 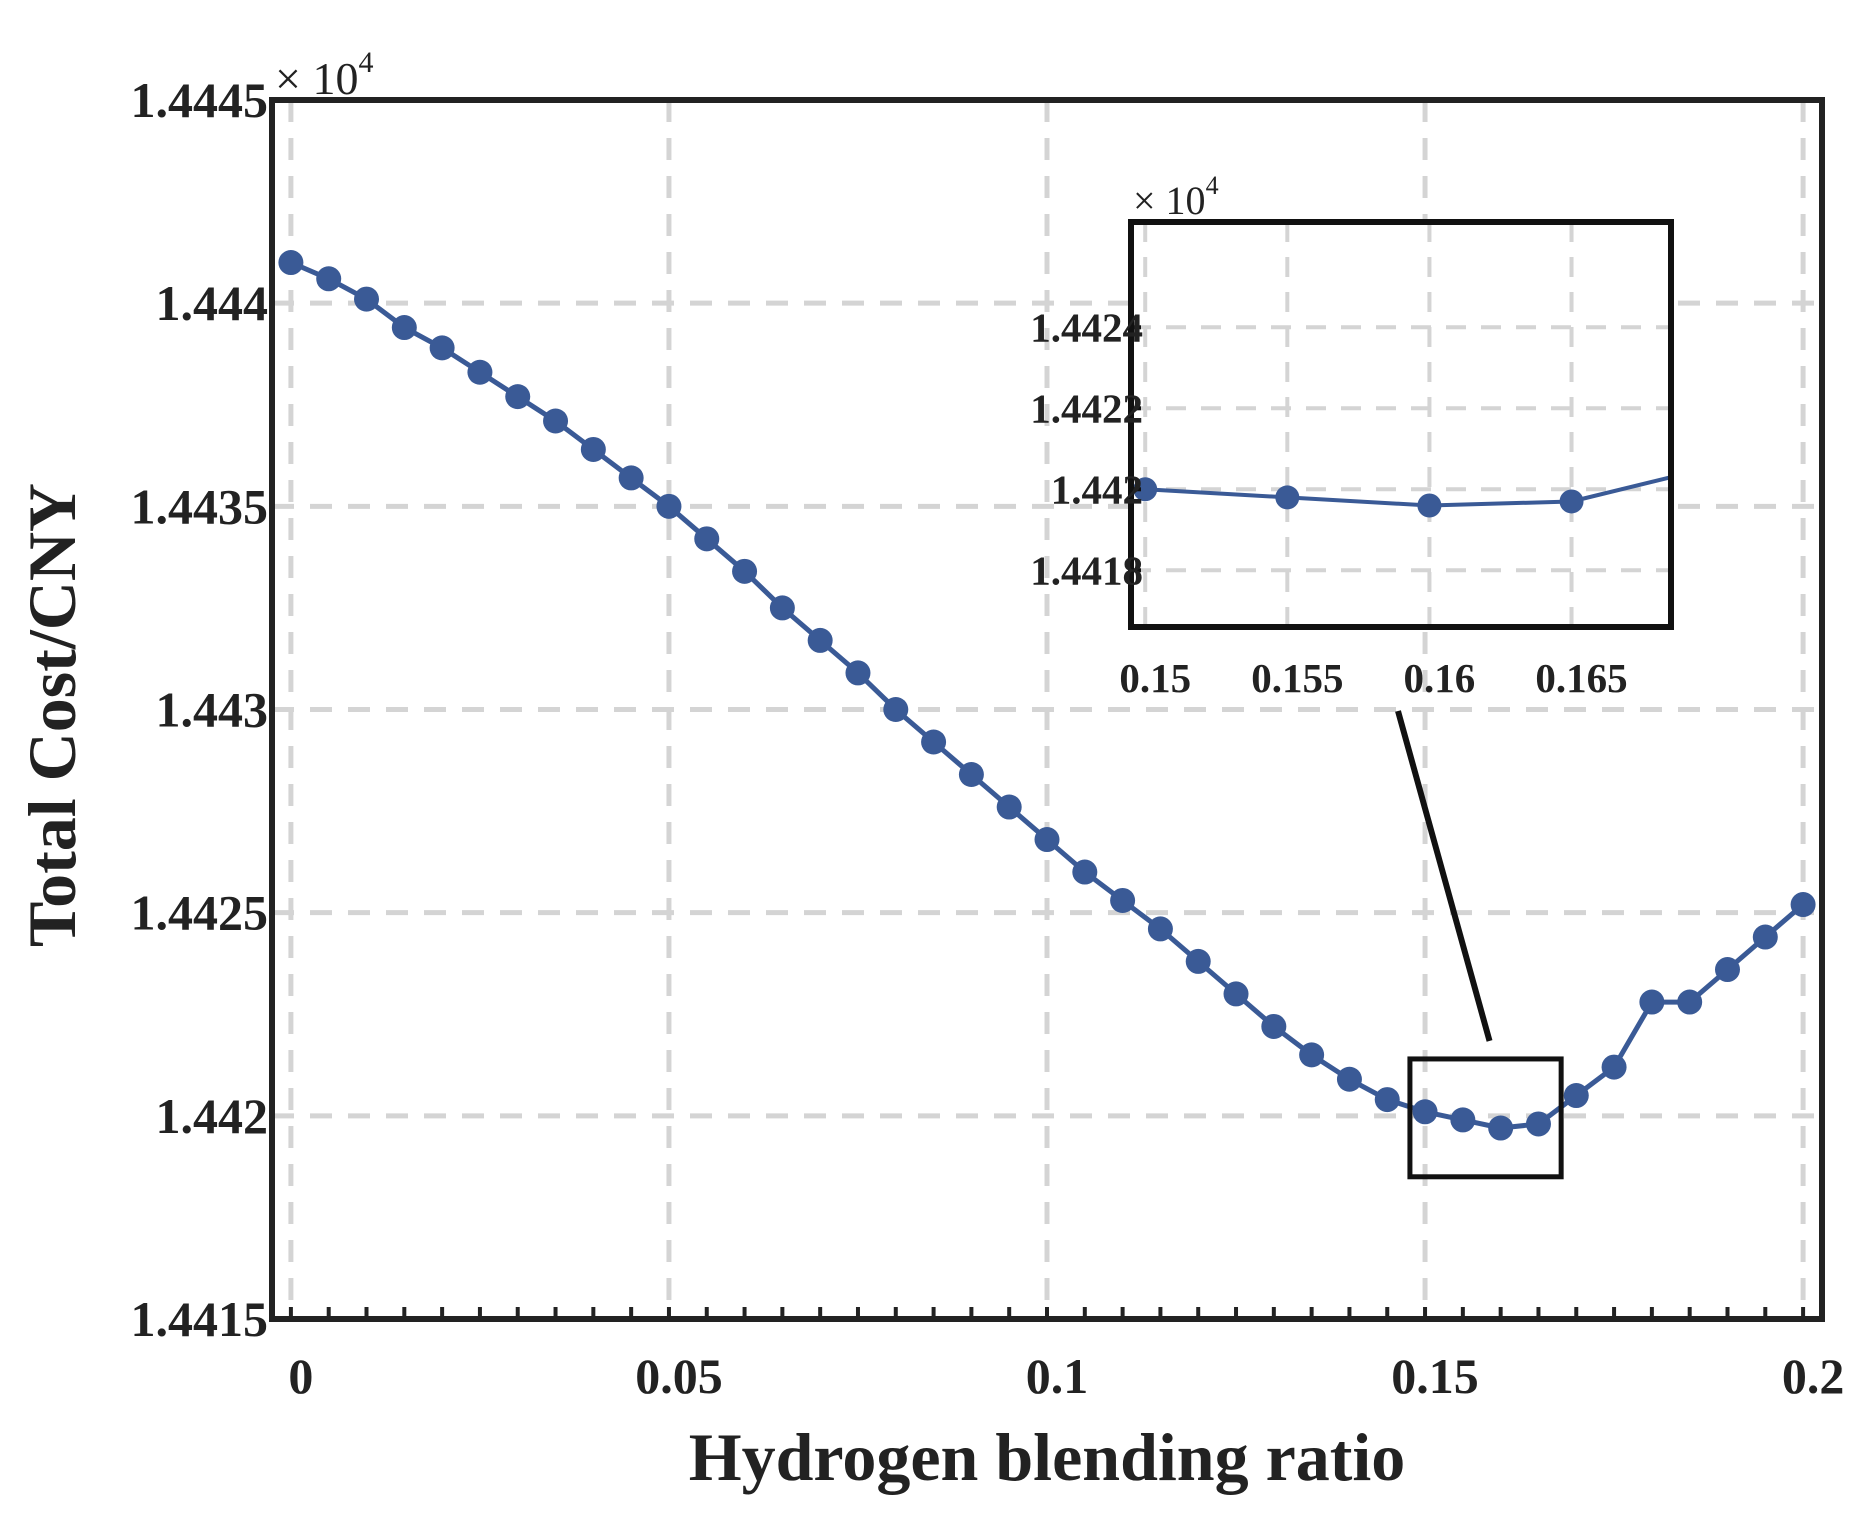 I want to click on inset-y-tick-labels: 1.4418 1.442 1.4422 1.4424, so click(x=1086, y=448).